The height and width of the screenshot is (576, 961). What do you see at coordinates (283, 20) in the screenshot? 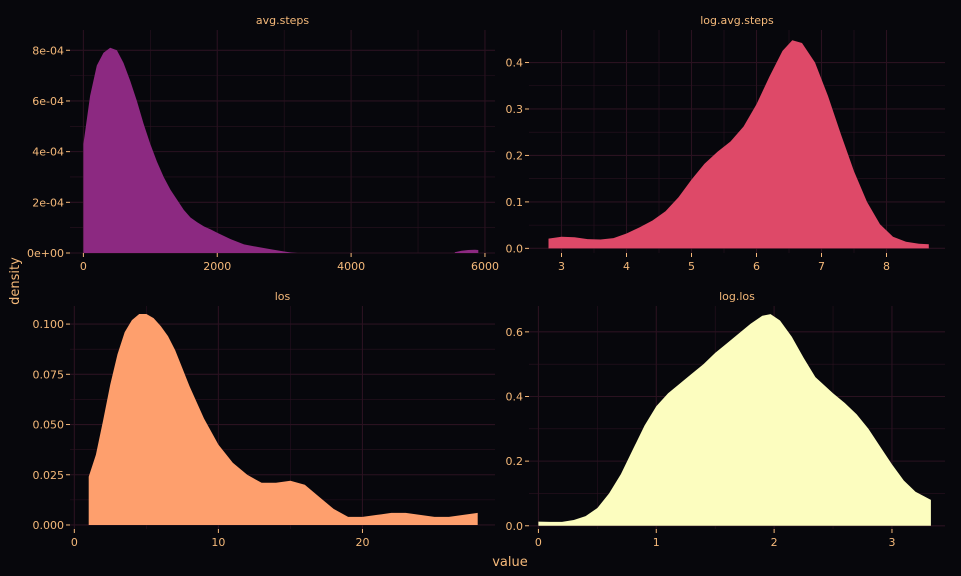
I see `facet-title: avg.steps` at bounding box center [283, 20].